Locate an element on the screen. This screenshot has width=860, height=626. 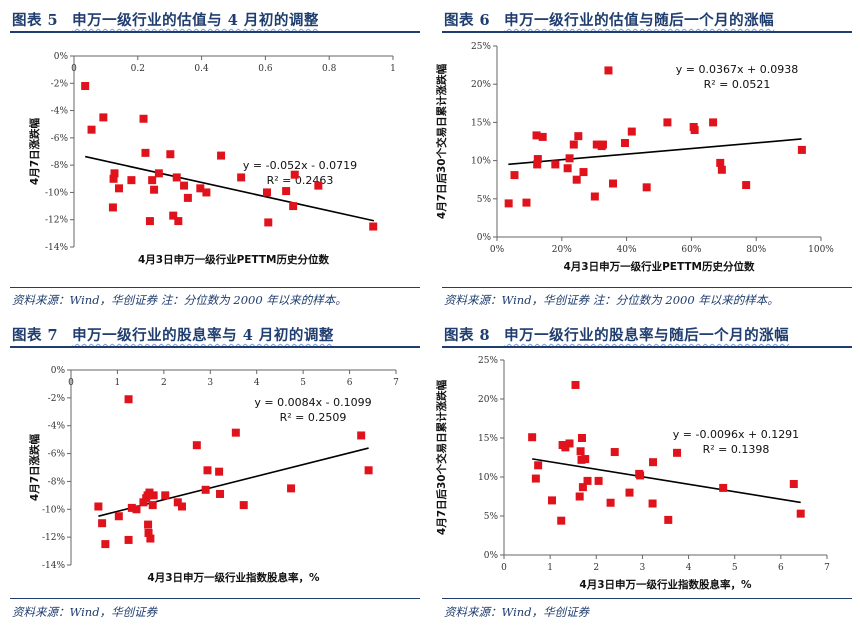
x-tick-label: 0.6 is located at coordinates (265, 69).